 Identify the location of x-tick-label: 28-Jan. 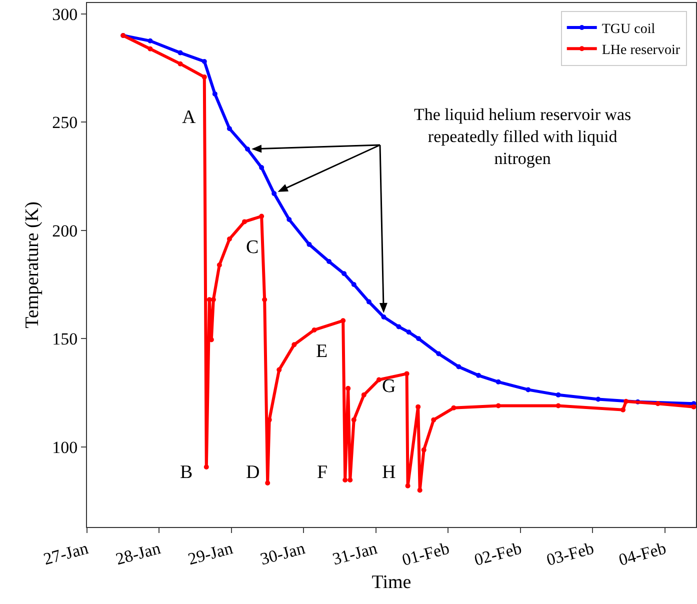
(138, 553).